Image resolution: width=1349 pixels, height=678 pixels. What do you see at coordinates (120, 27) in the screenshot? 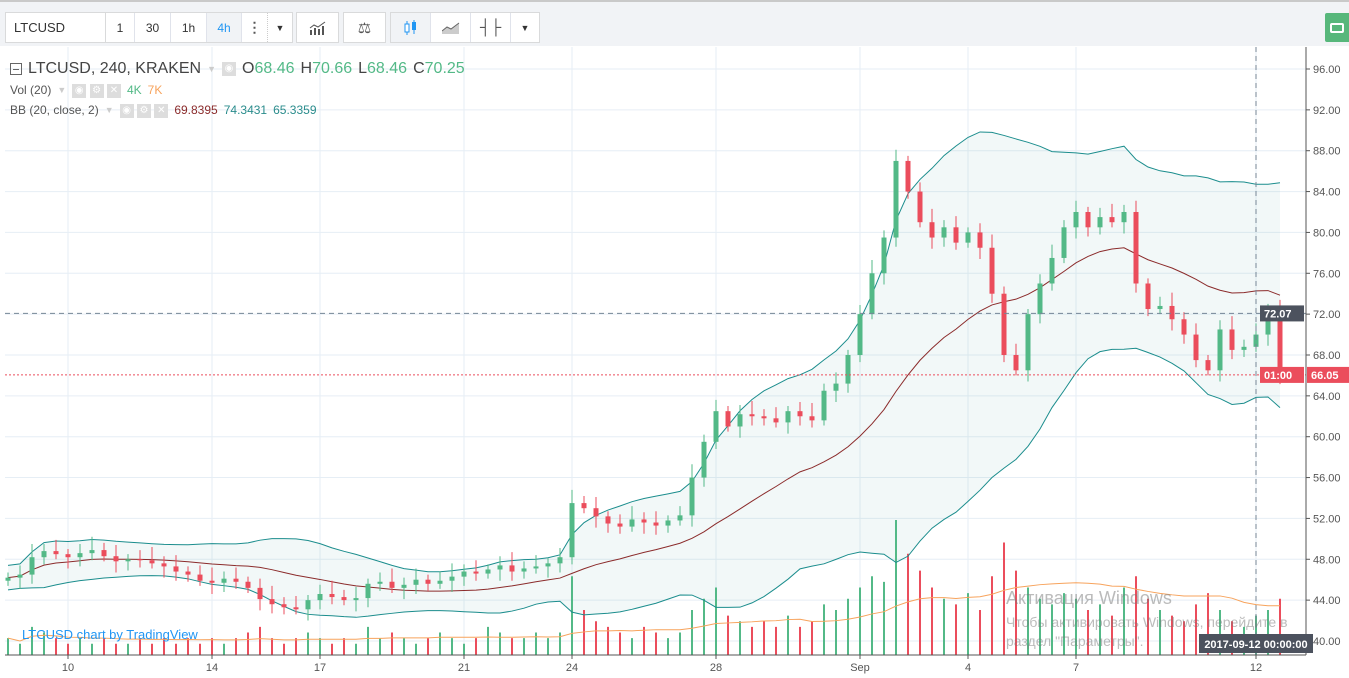
I see `interval-1: 1` at bounding box center [120, 27].